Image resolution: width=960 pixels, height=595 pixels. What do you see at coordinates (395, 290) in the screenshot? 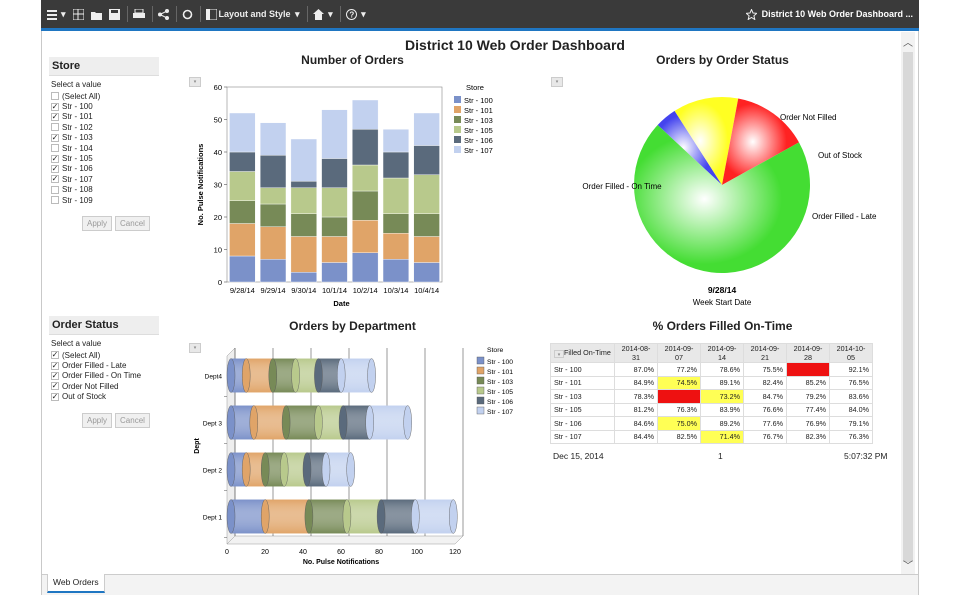
I see `x-tick-label: 10/3/14` at bounding box center [395, 290].